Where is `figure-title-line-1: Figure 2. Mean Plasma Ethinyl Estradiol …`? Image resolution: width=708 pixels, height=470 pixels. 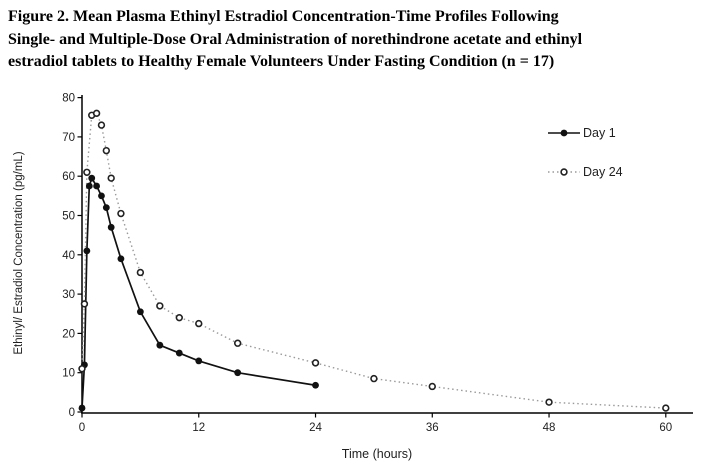 figure-title-line-1: Figure 2. Mean Plasma Ethinyl Estradiol … is located at coordinates (283, 16).